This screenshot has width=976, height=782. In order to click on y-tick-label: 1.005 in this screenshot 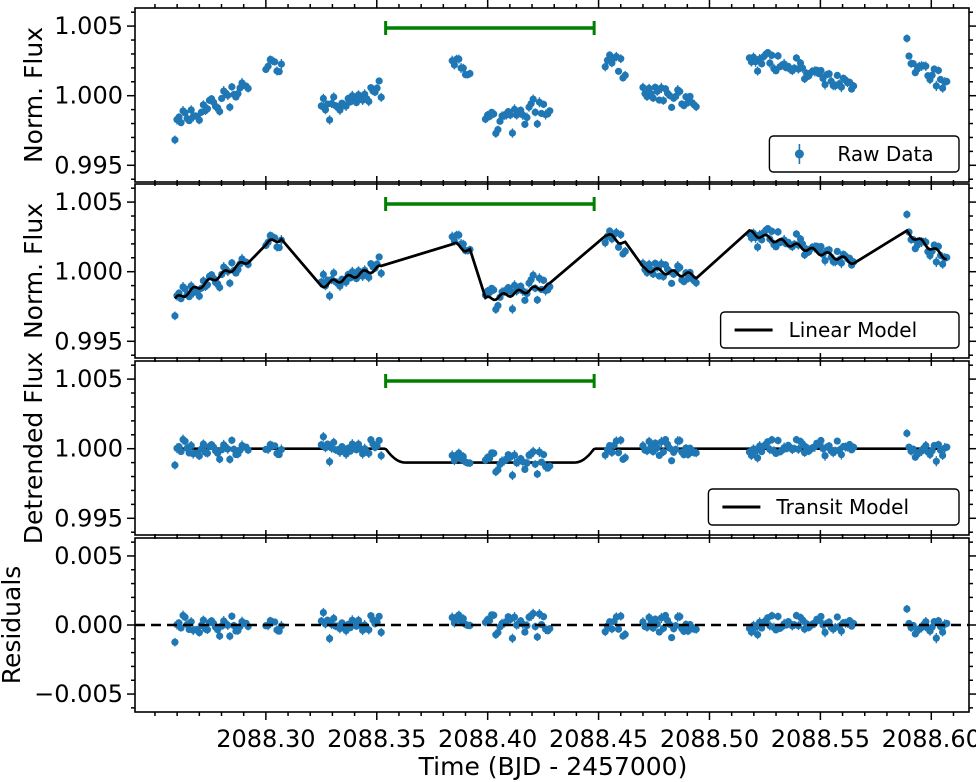, I will do `click(88, 26)`.